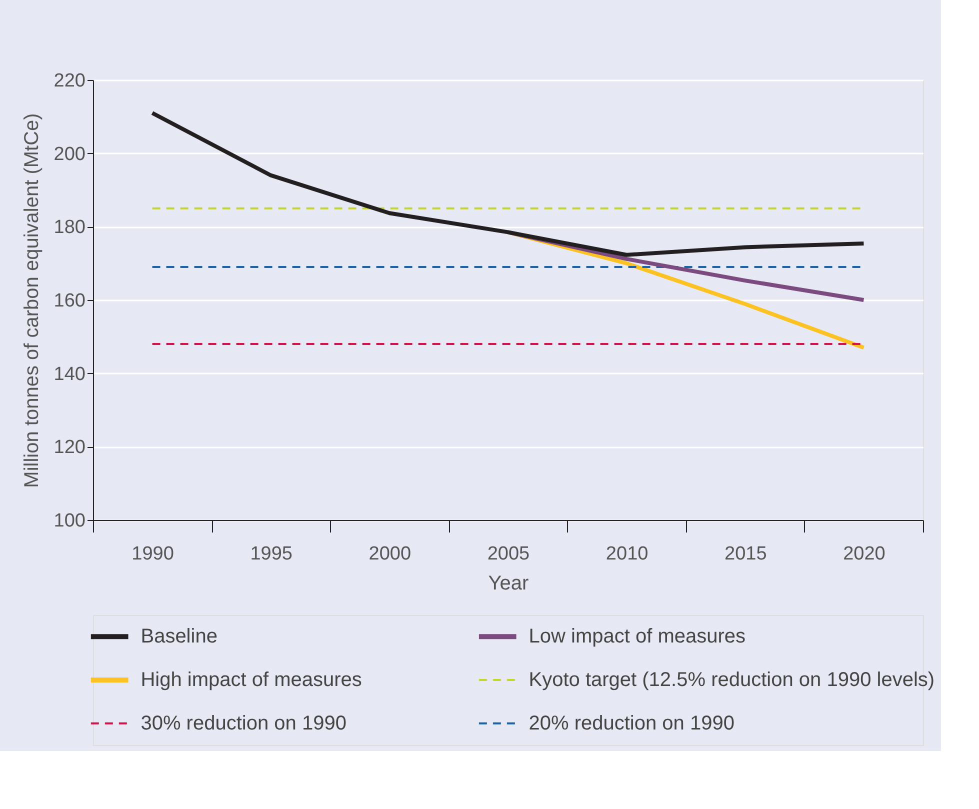  I want to click on x-tick-label: 2000, so click(390, 554).